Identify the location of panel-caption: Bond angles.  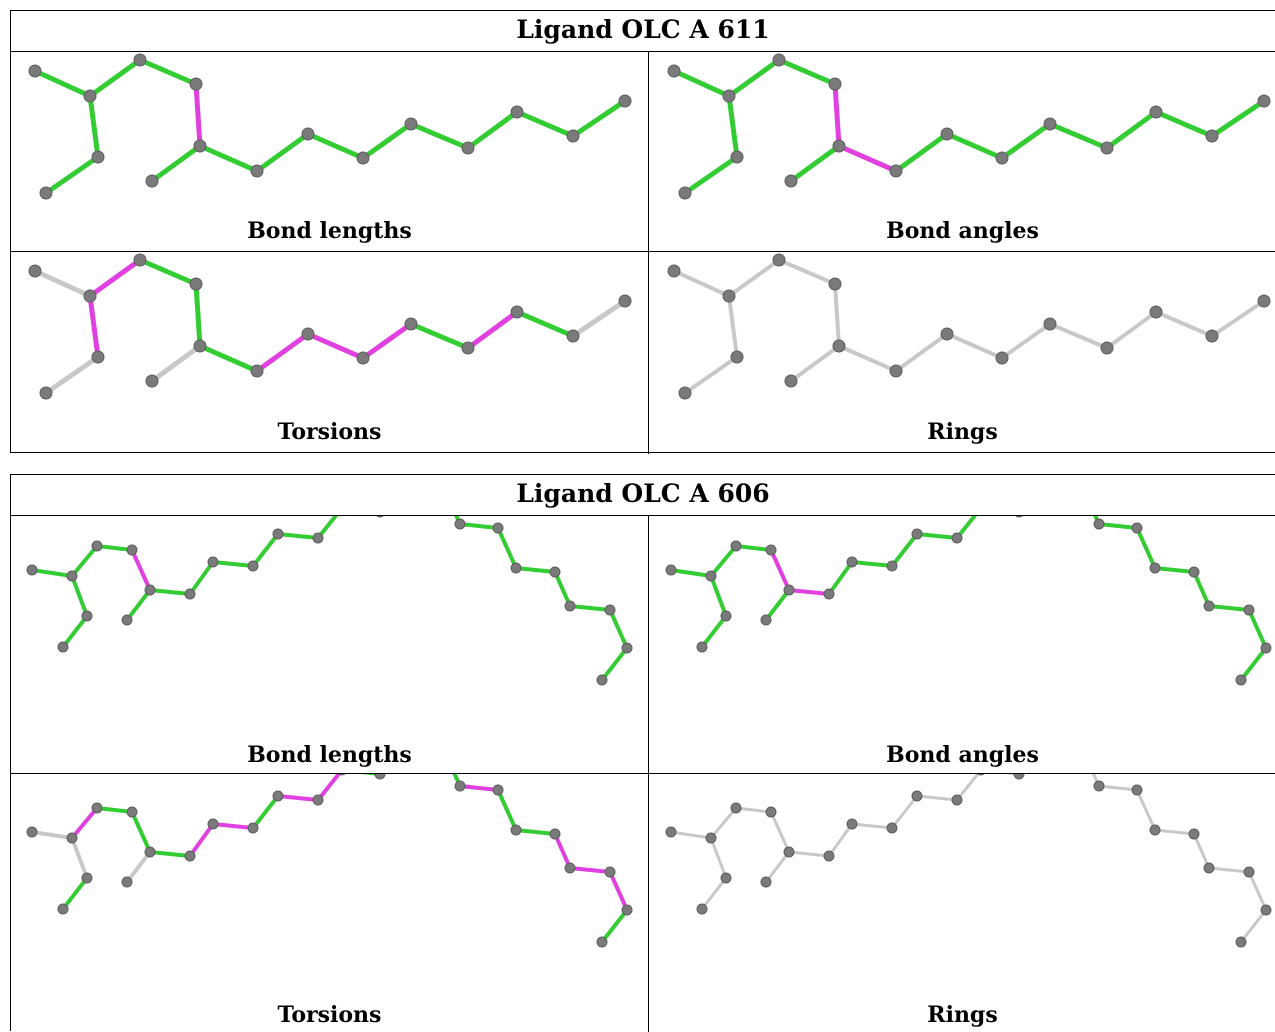
(962, 231).